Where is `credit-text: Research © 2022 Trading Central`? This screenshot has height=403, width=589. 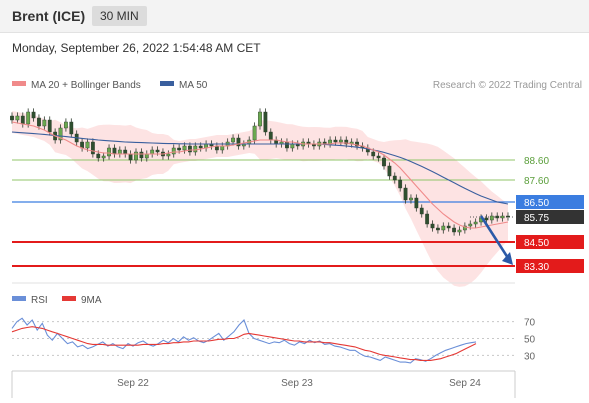
credit-text: Research © 2022 Trading Central is located at coordinates (507, 85).